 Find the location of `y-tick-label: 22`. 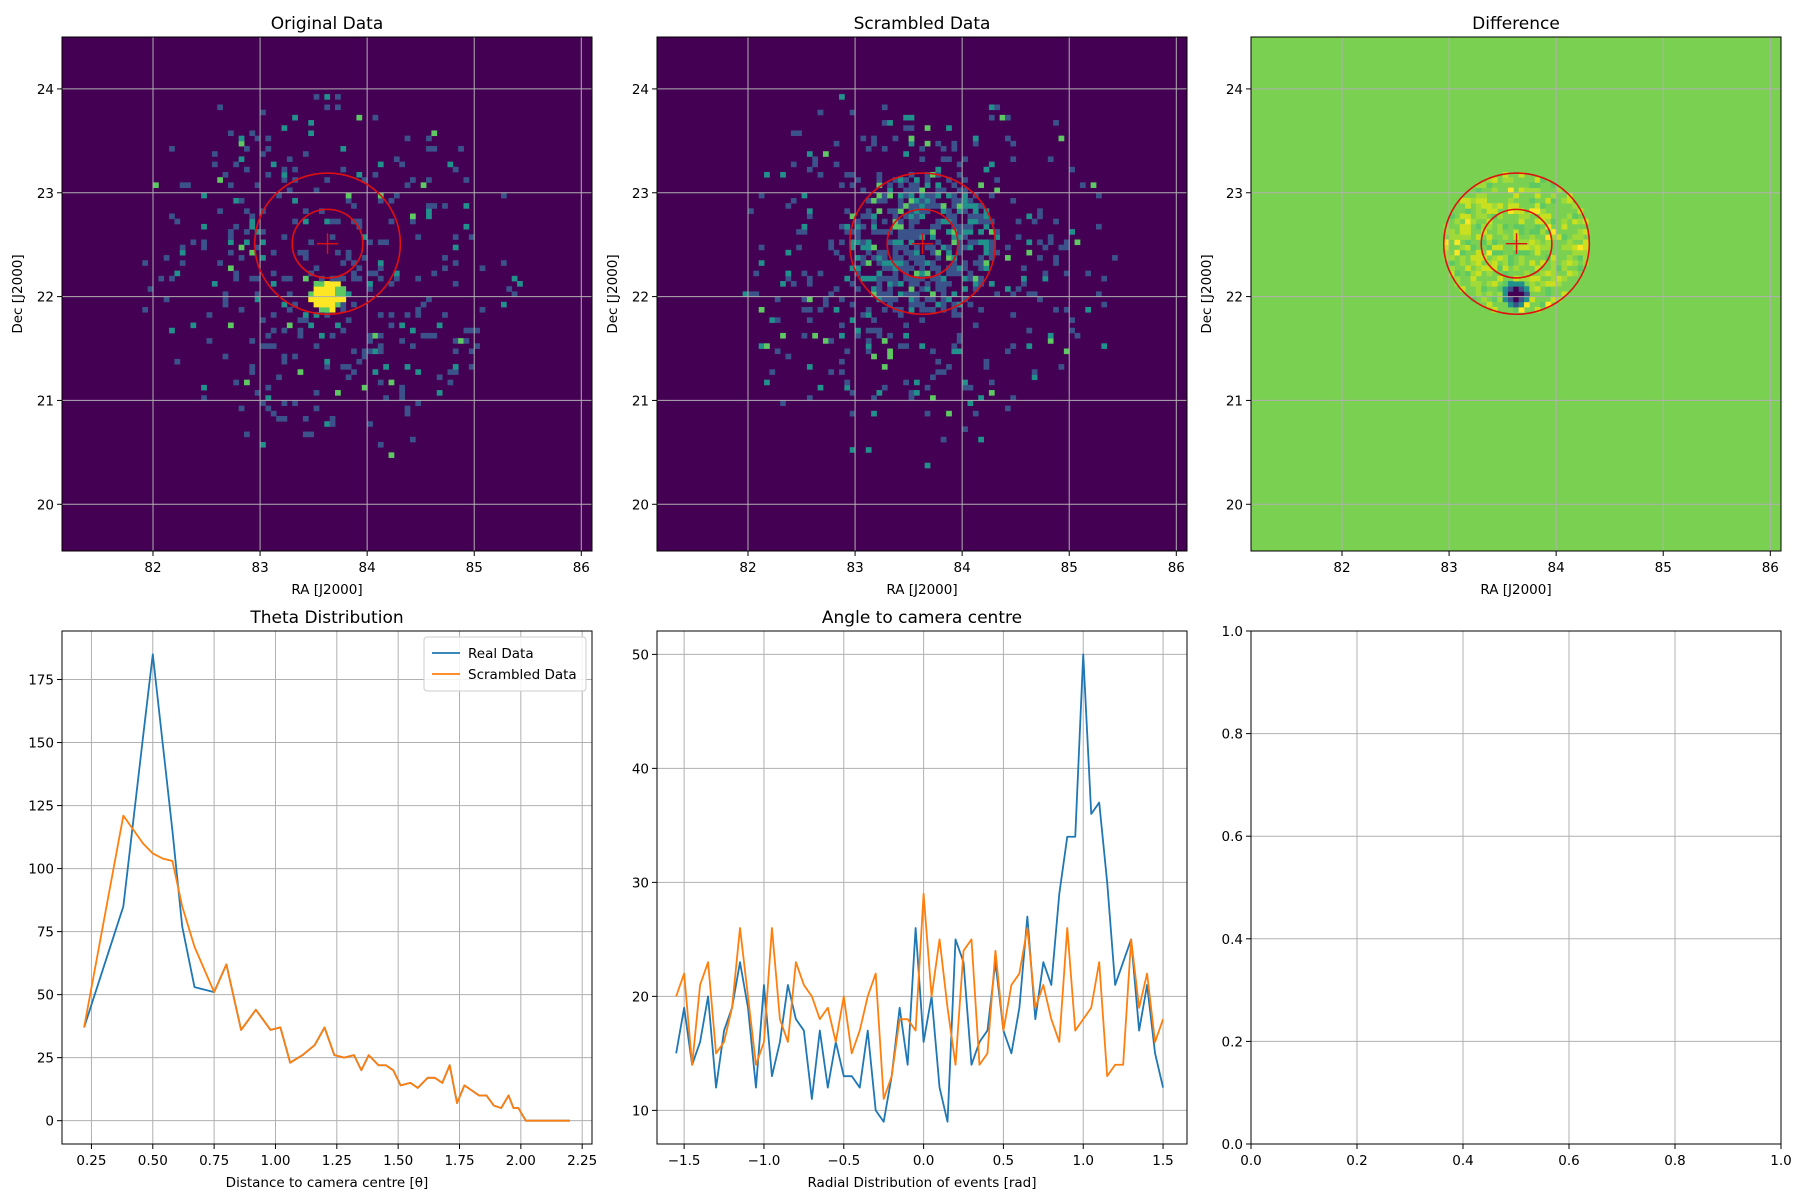

y-tick-label: 22 is located at coordinates (1234, 298).